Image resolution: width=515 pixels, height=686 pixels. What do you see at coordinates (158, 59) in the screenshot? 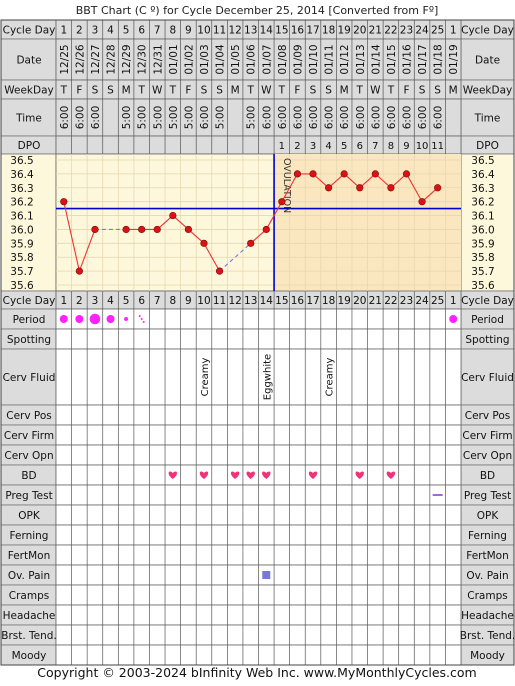
I see `date-label: 12/31` at bounding box center [158, 59].